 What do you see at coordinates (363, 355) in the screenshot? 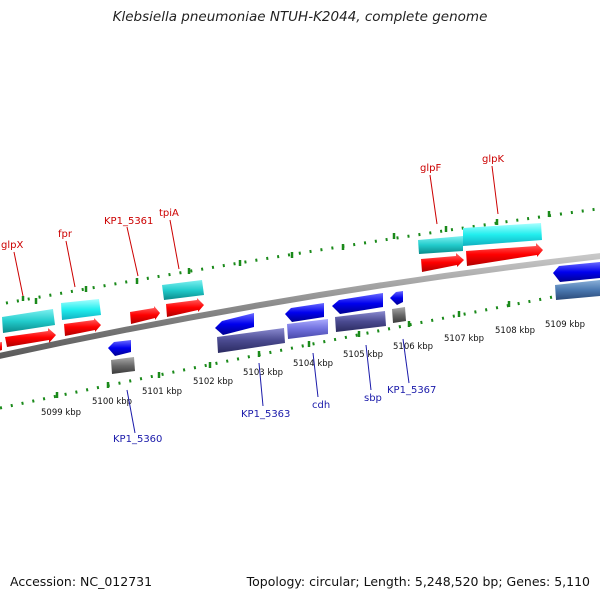
I see `scale-label: 5105 kbp` at bounding box center [363, 355].